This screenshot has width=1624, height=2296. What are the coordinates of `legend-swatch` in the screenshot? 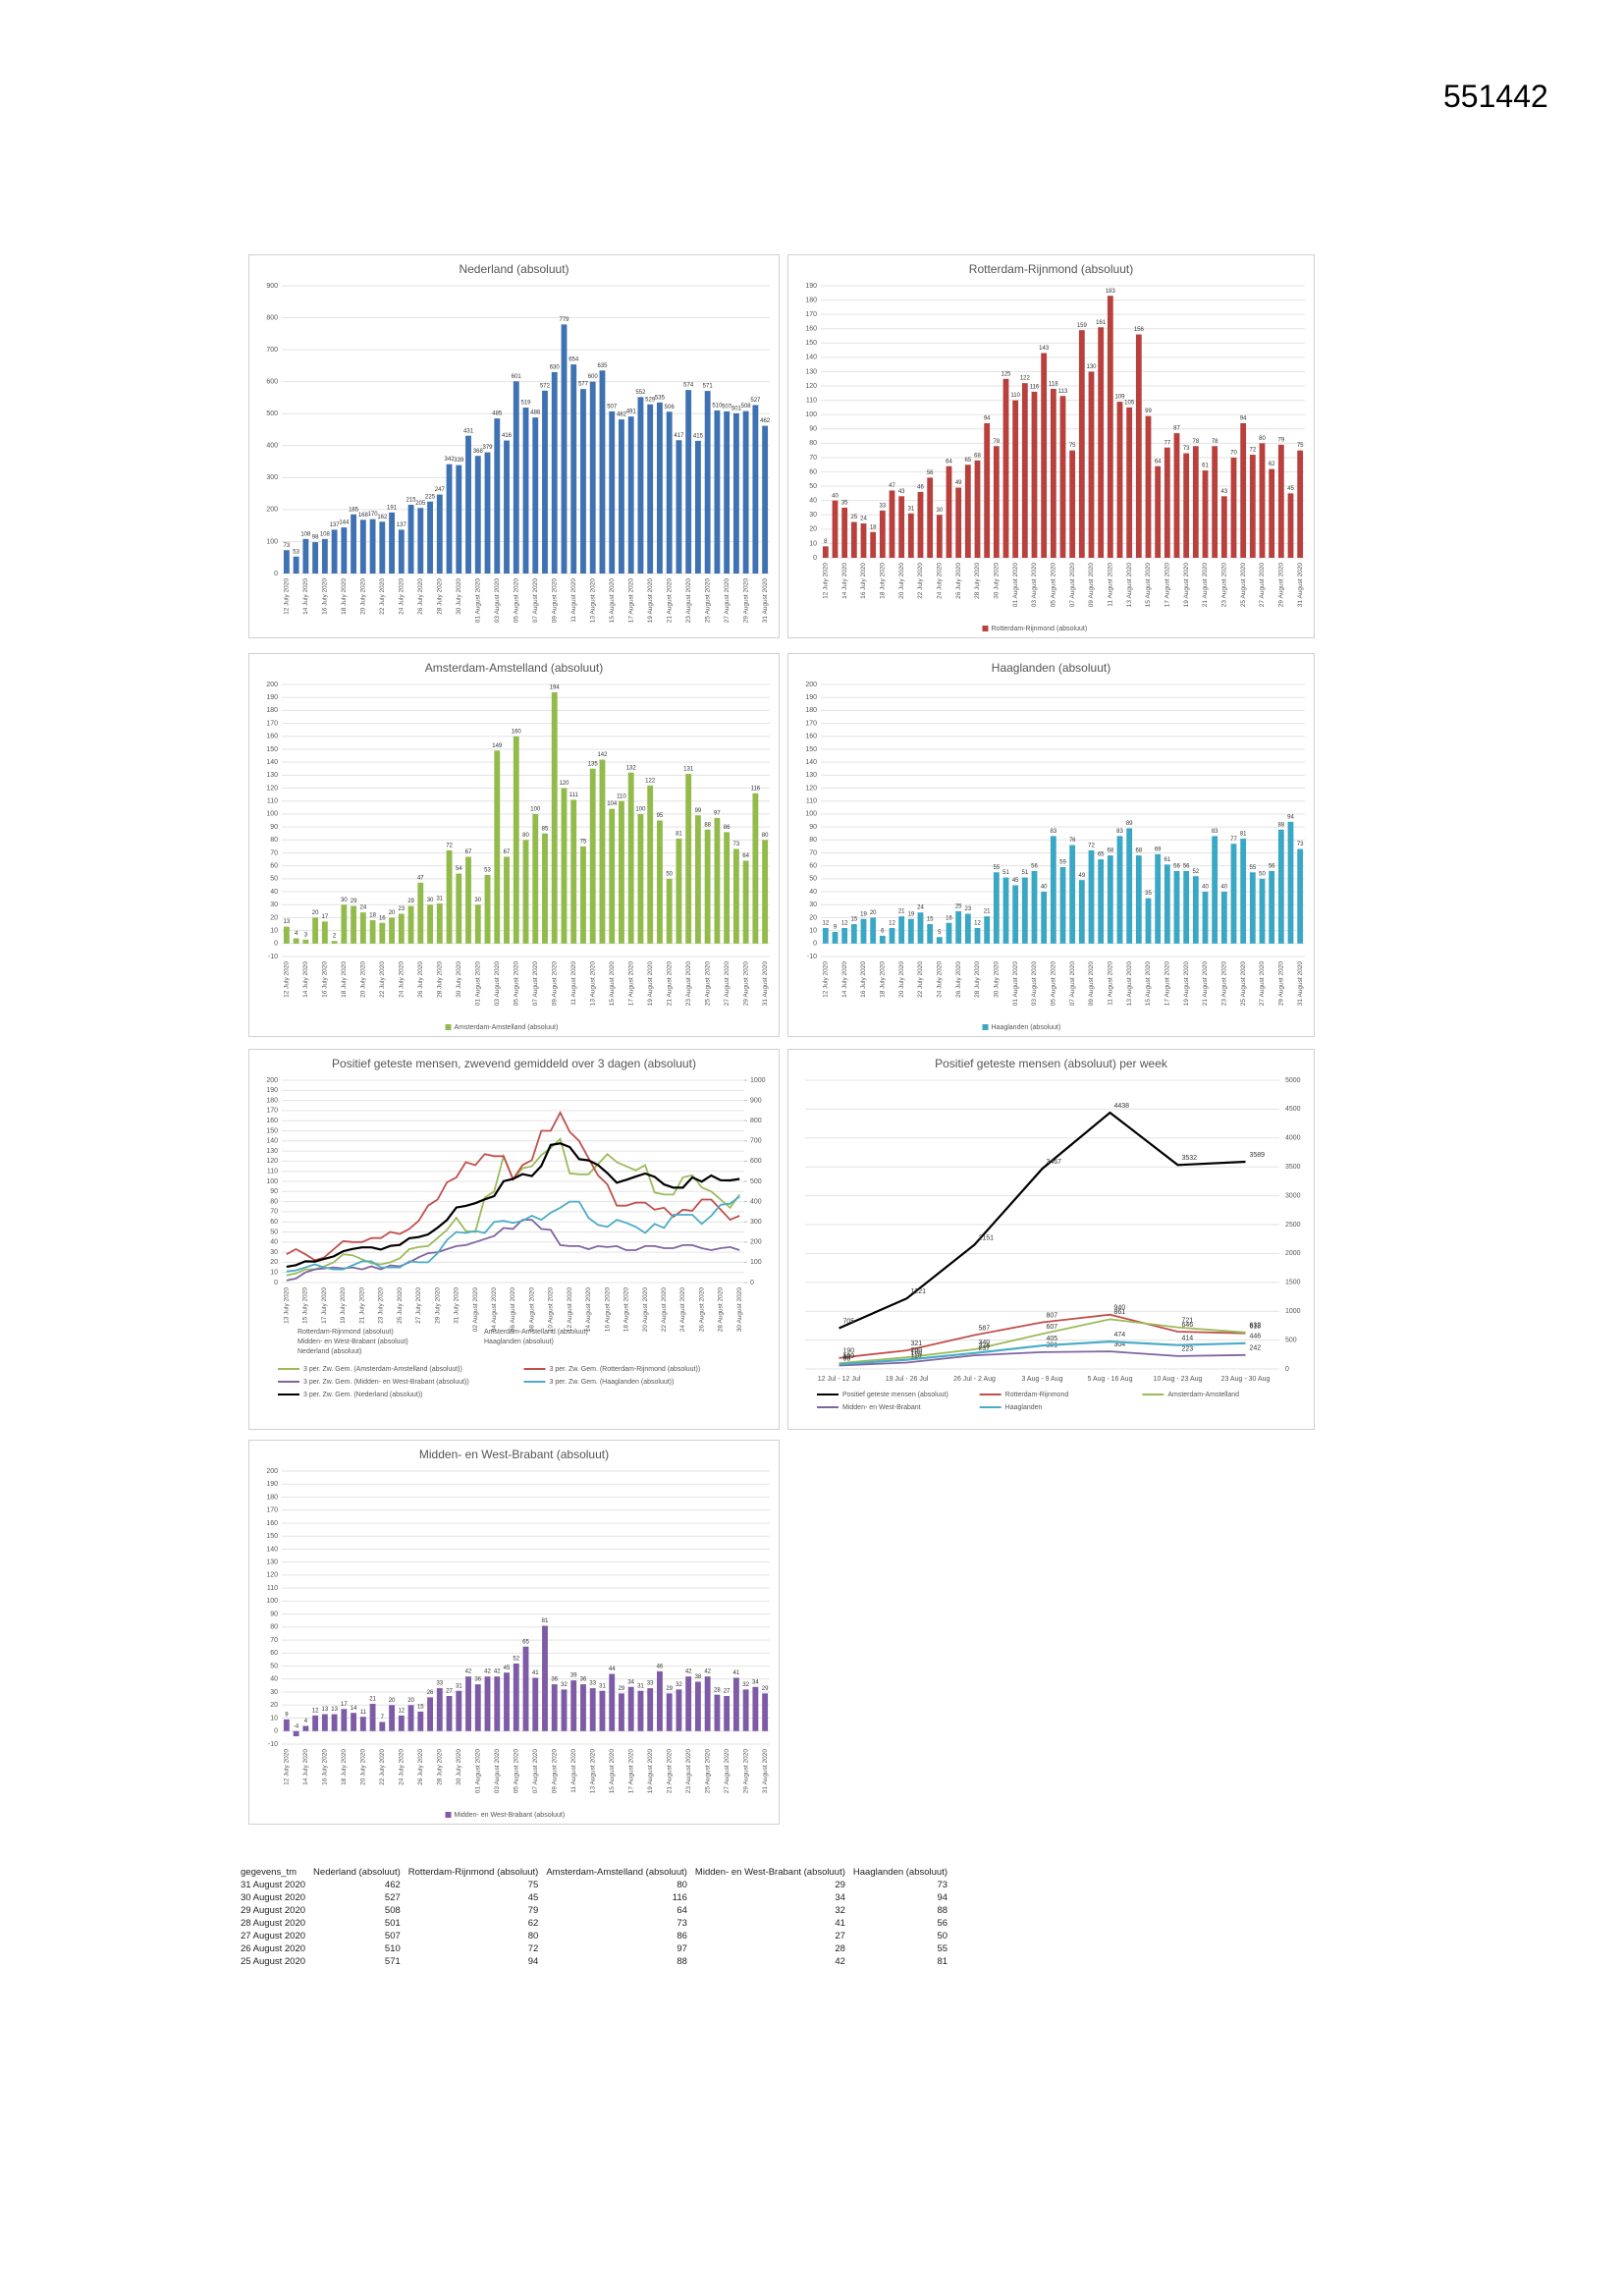 It's located at (448, 1027).